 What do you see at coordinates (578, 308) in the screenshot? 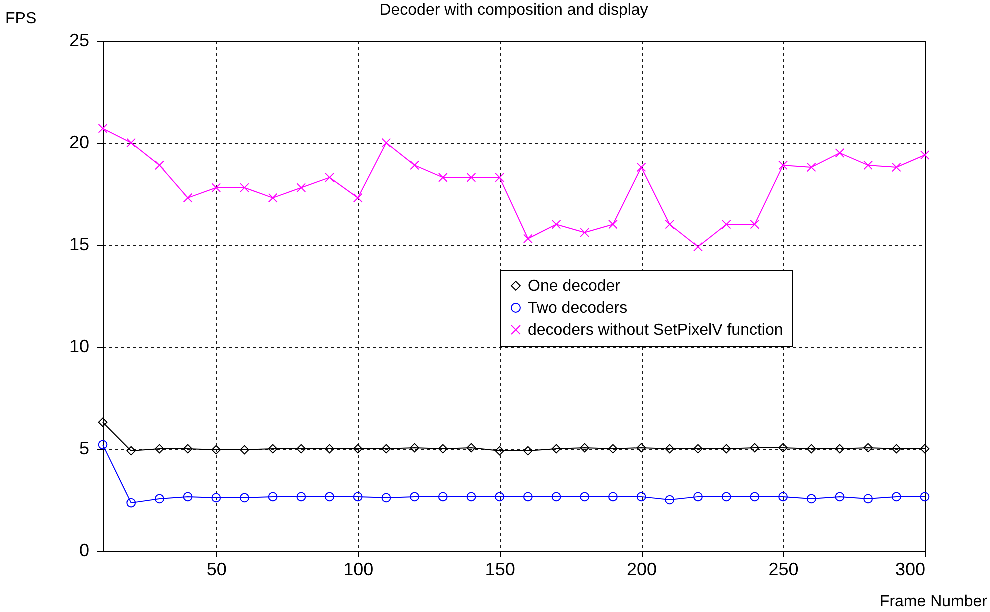
I see `legend-label: Two decoders` at bounding box center [578, 308].